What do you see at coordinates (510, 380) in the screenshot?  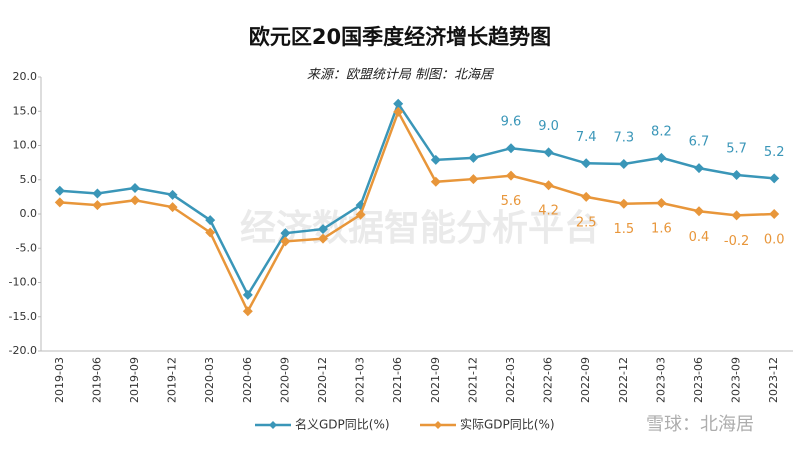 I see `x-tick-label: 2022-03` at bounding box center [510, 380].